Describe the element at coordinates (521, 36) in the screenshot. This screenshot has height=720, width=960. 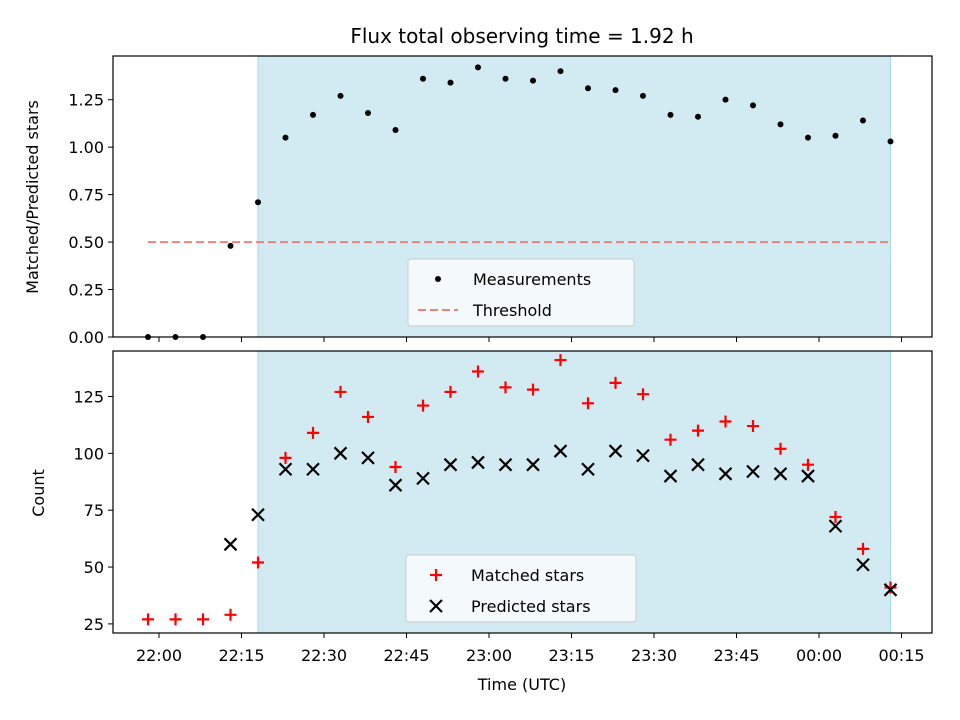
I see `chart-title: Flux total observing time = 1.92 h` at that location.